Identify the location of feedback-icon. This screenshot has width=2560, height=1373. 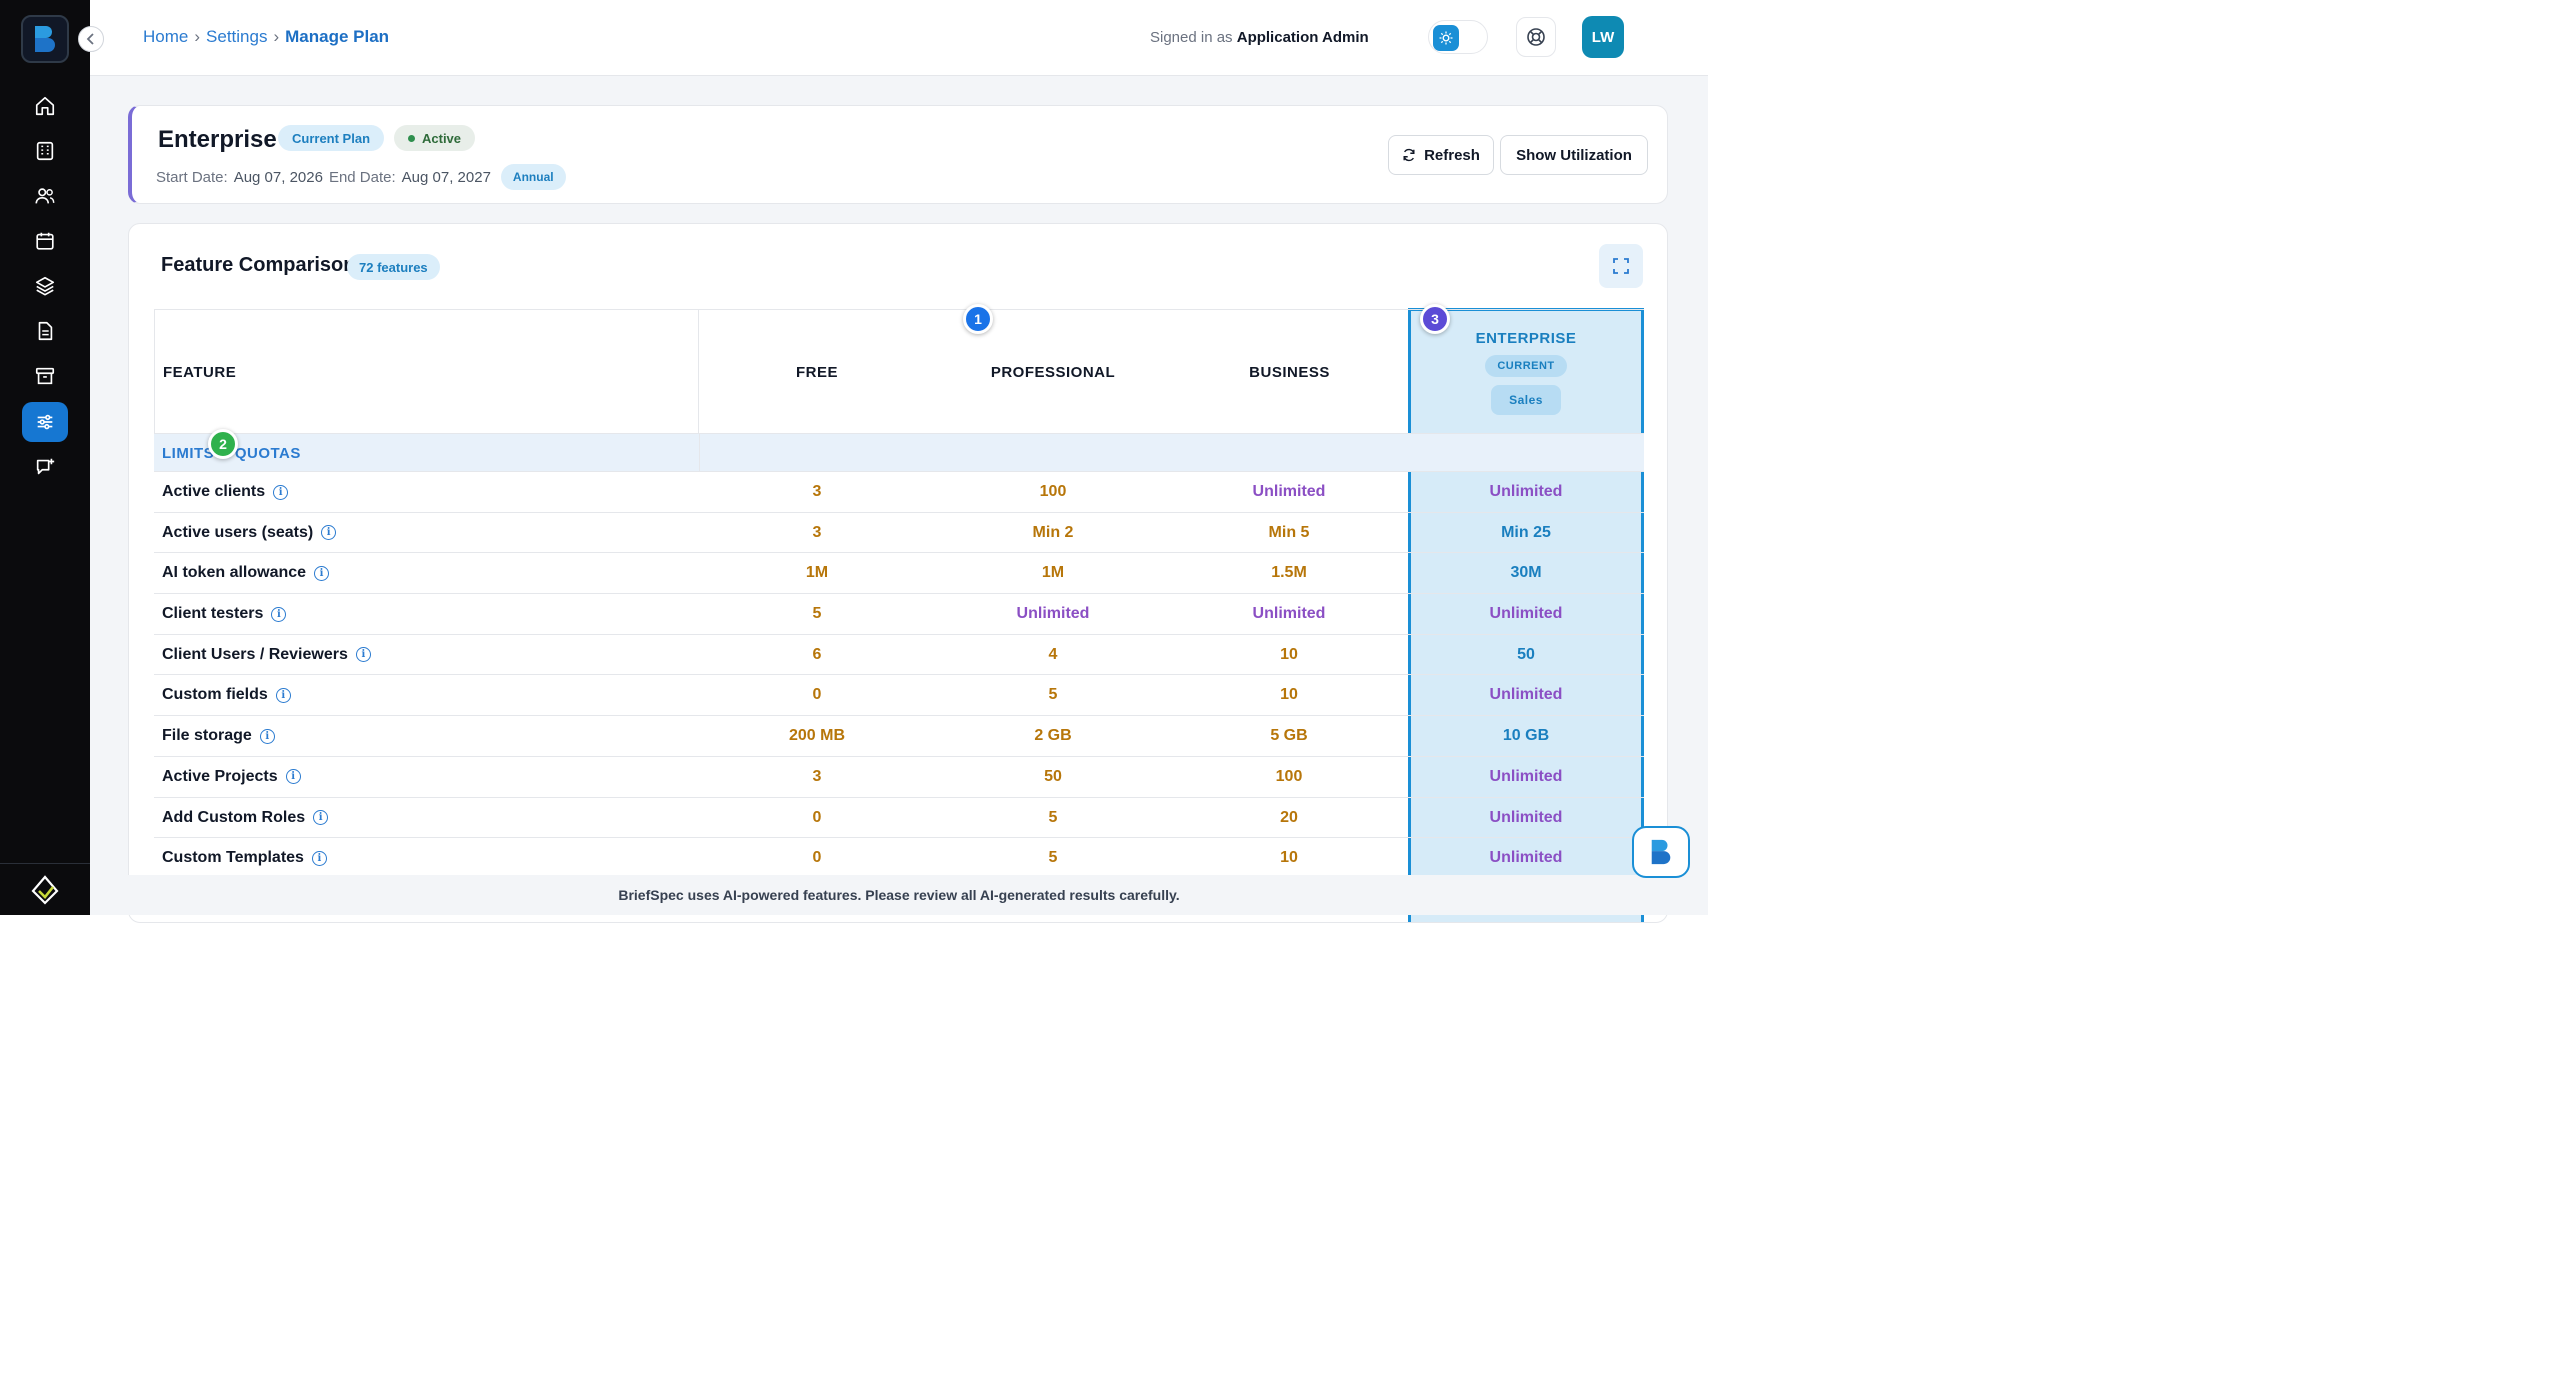
(45, 466).